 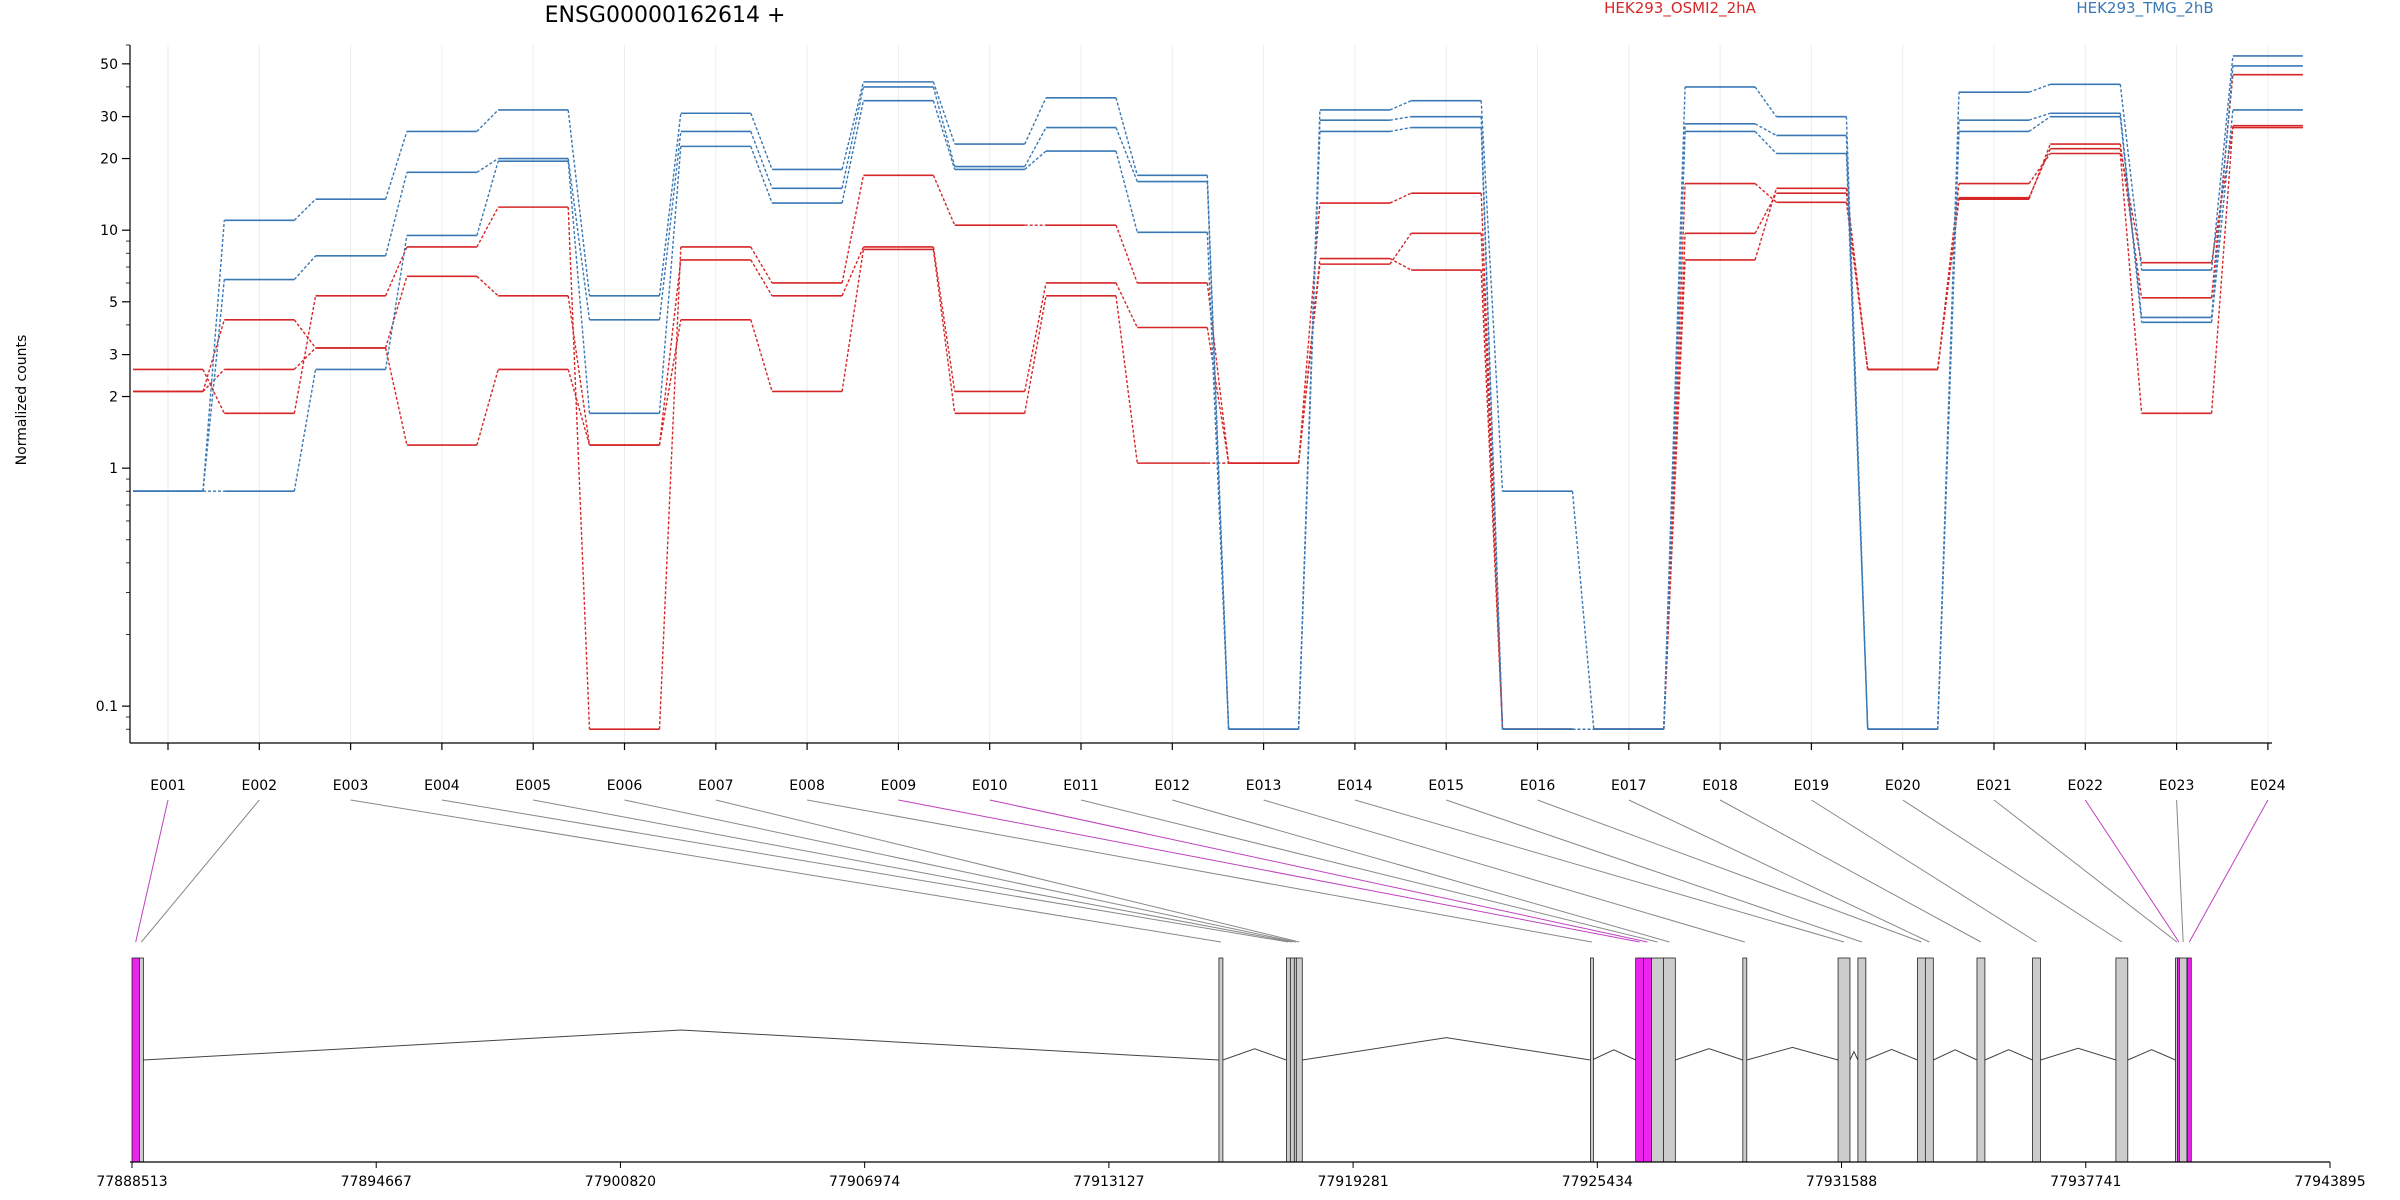 I want to click on connector-e011, so click(x=1369, y=871).